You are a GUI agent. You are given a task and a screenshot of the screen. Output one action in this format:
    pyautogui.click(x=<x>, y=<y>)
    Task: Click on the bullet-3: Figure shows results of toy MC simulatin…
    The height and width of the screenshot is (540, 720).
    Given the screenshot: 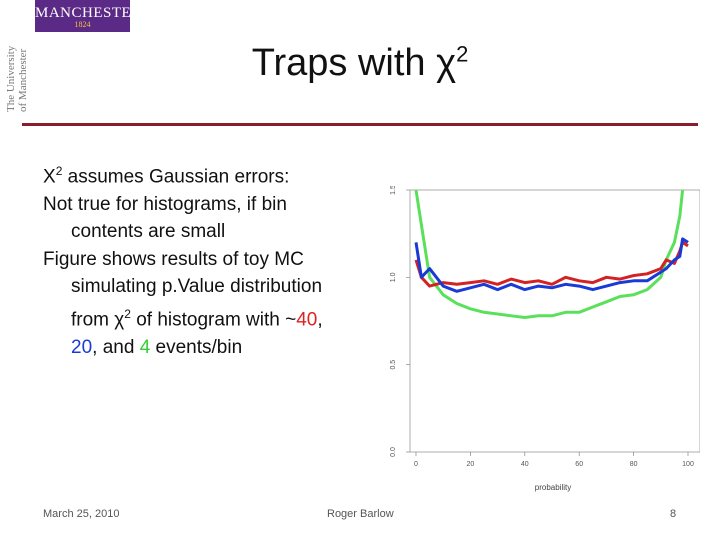 What is the action you would take?
    pyautogui.click(x=193, y=303)
    